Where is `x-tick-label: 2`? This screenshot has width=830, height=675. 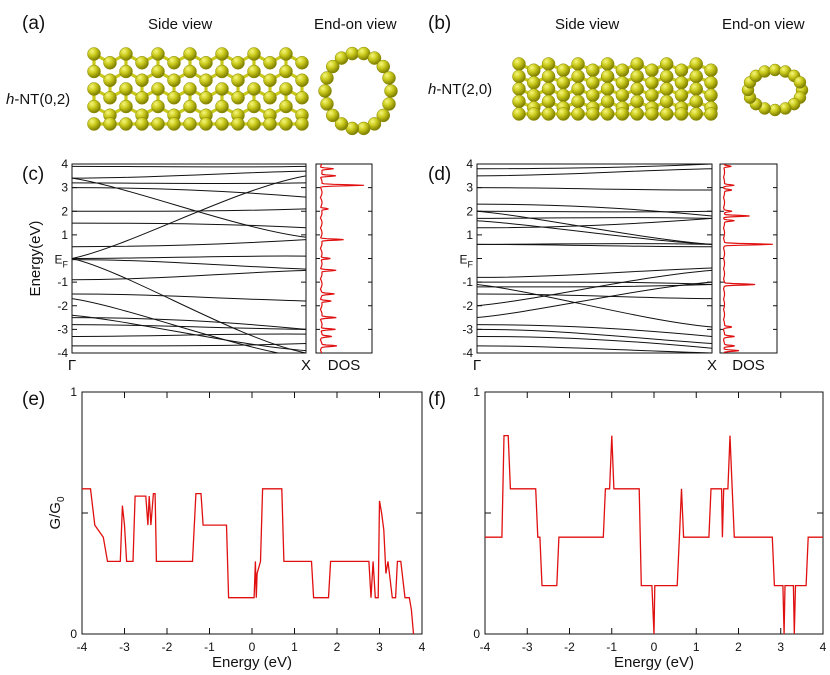 x-tick-label: 2 is located at coordinates (337, 647).